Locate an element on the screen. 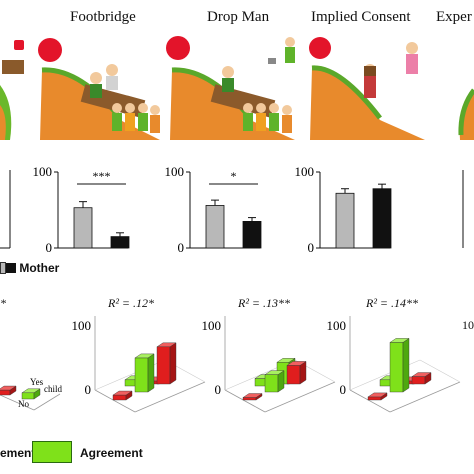 The width and height of the screenshot is (474, 474). legend-disagreement-item: ement is located at coordinates (17, 453).